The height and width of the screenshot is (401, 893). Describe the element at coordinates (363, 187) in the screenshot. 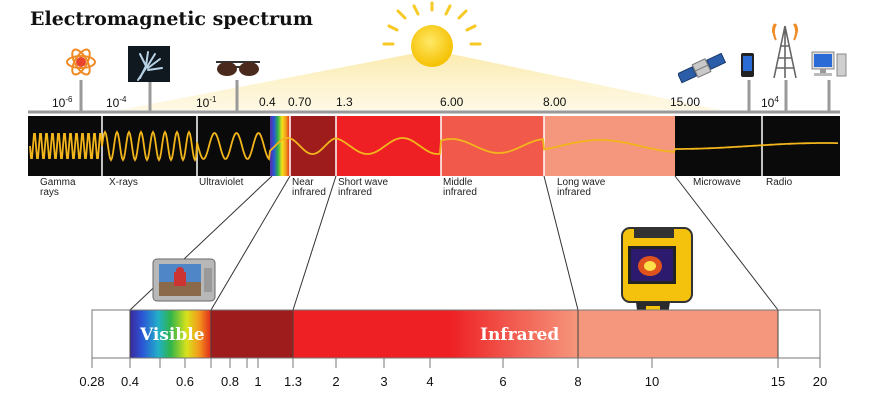

I see `band-label-short-ir: Short wave infrared` at that location.